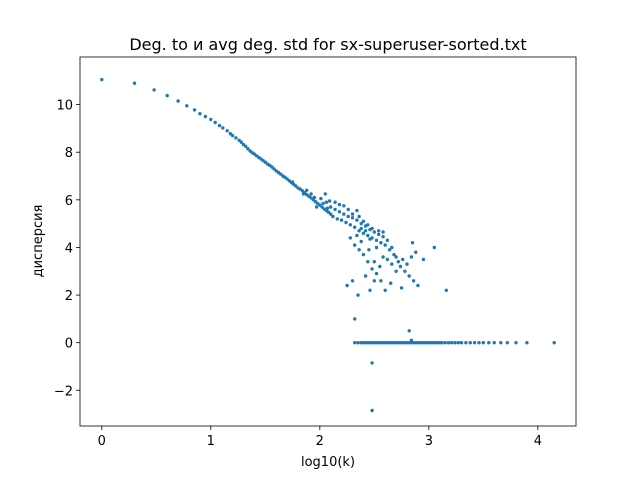 Image resolution: width=640 pixels, height=478 pixels. I want to click on x-tick-label: 3, so click(429, 441).